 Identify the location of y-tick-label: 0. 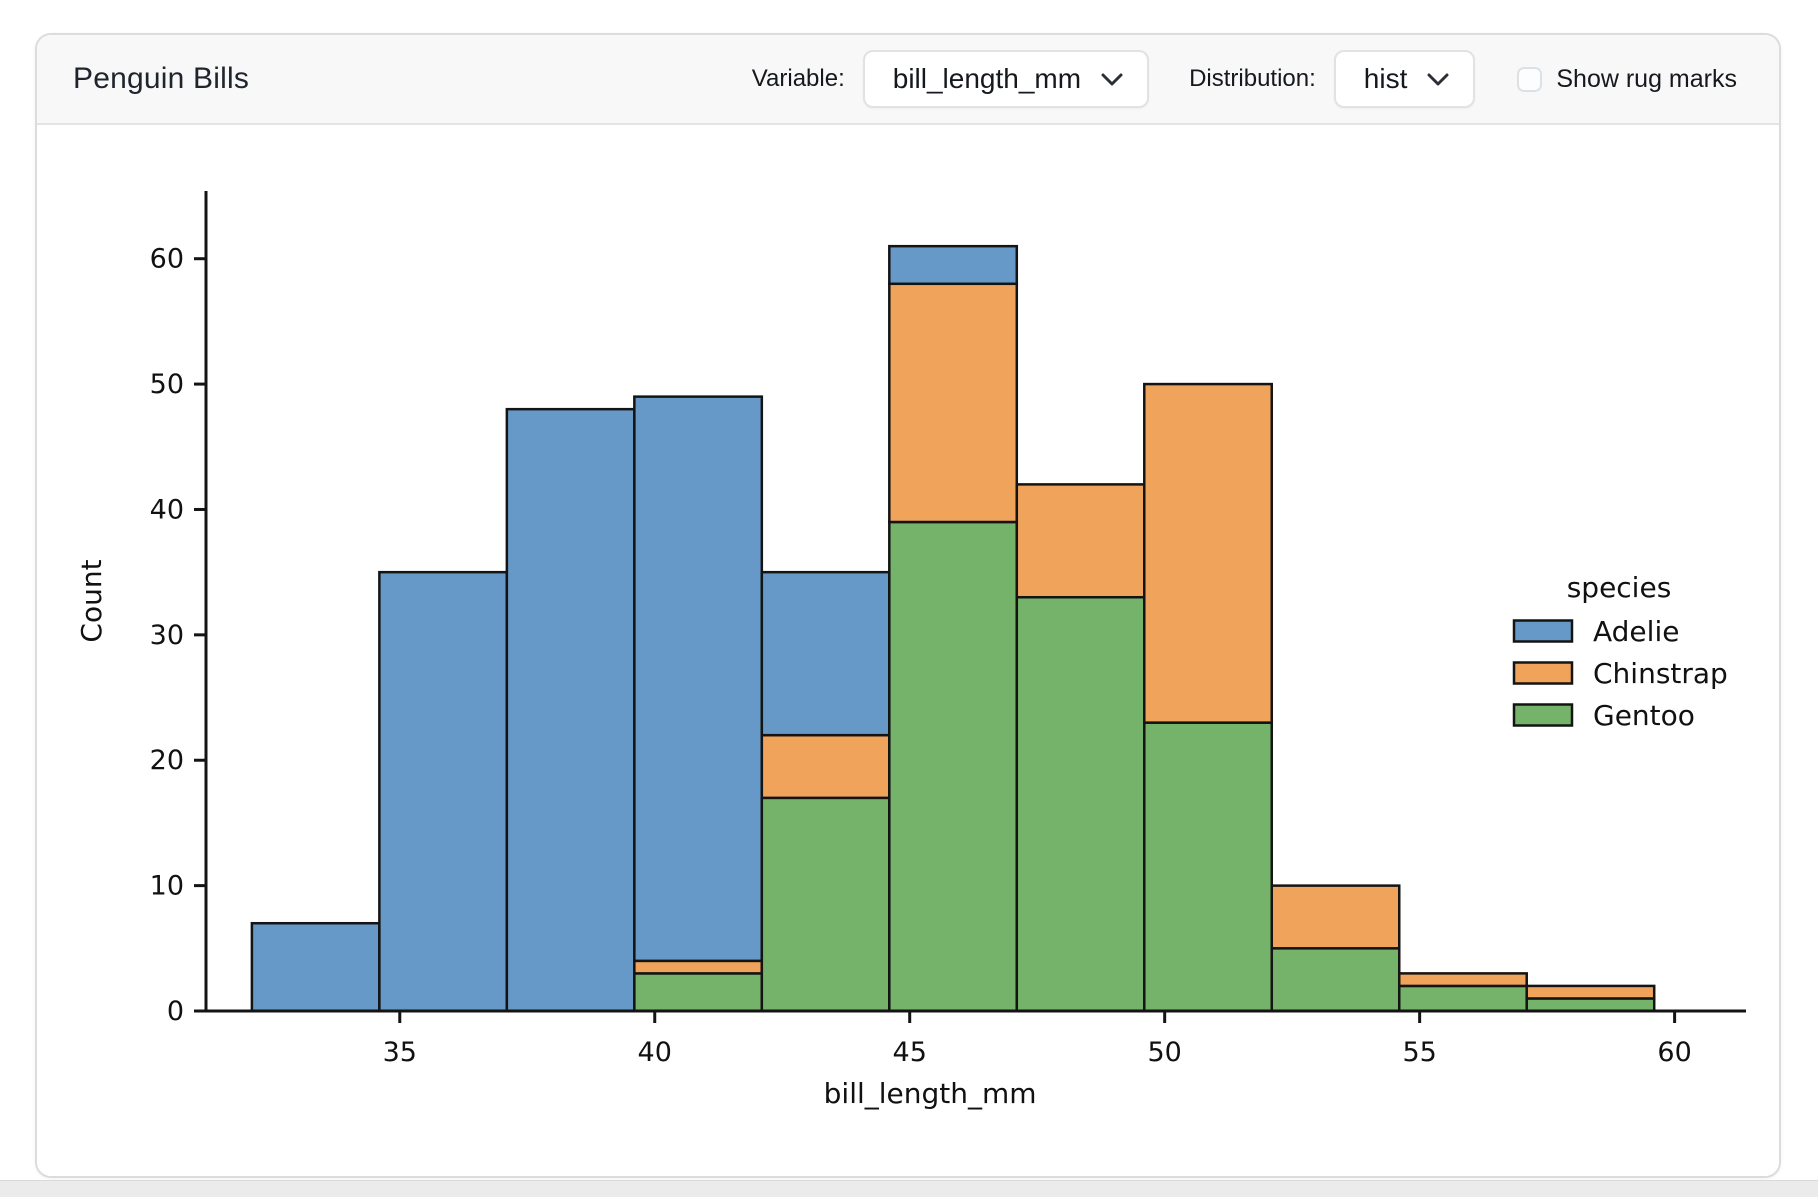
(175, 1011).